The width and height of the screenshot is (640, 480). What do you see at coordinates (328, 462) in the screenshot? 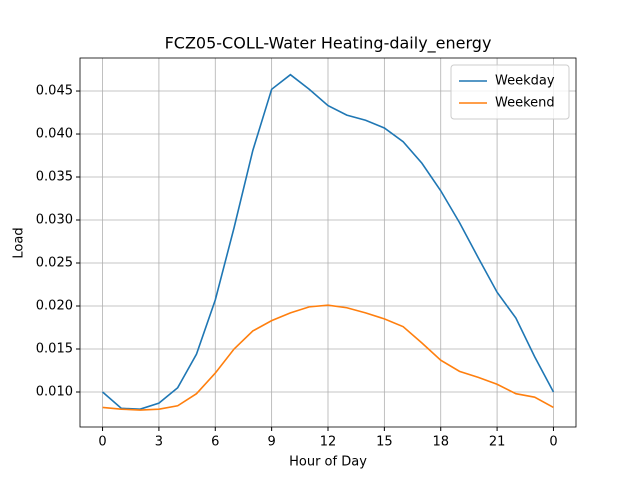
I see `x-axis-label: Hour of Day` at bounding box center [328, 462].